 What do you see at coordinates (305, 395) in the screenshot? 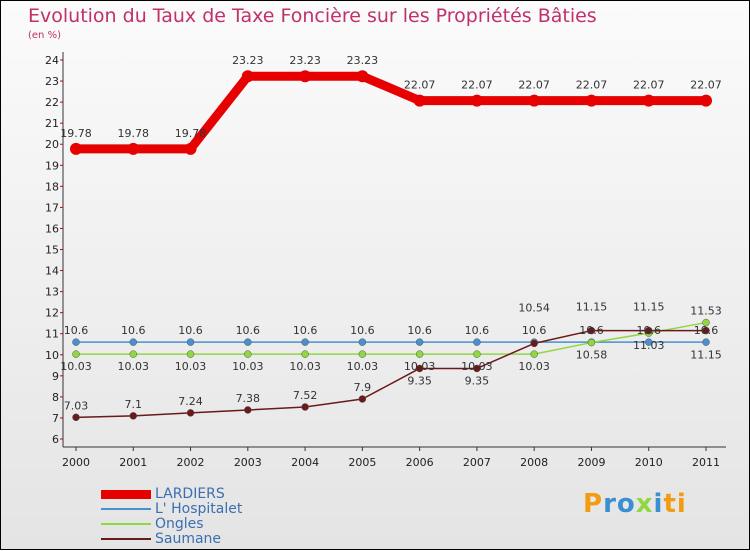
I see `data-label: 7.52` at bounding box center [305, 395].